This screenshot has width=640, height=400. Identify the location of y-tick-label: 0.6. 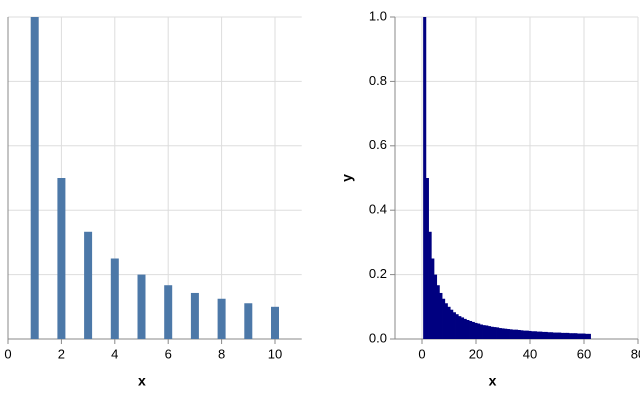
(378, 144).